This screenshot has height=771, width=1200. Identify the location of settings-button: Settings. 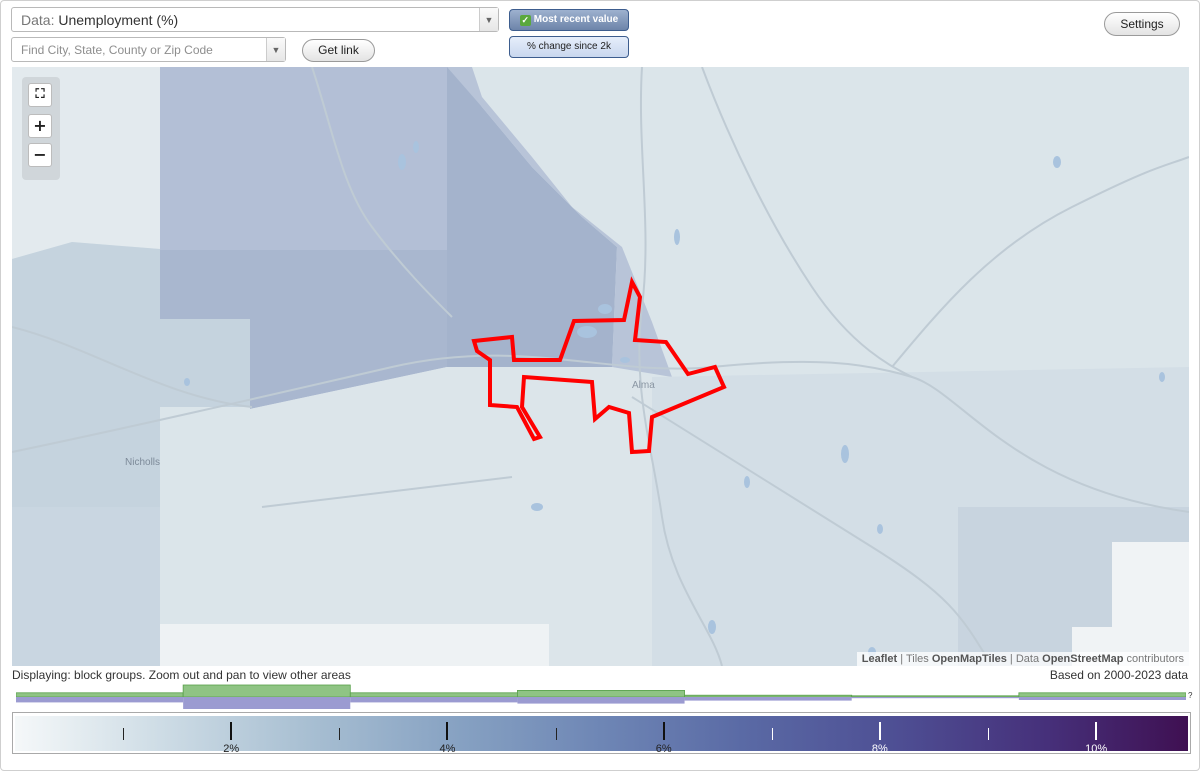
(1142, 24).